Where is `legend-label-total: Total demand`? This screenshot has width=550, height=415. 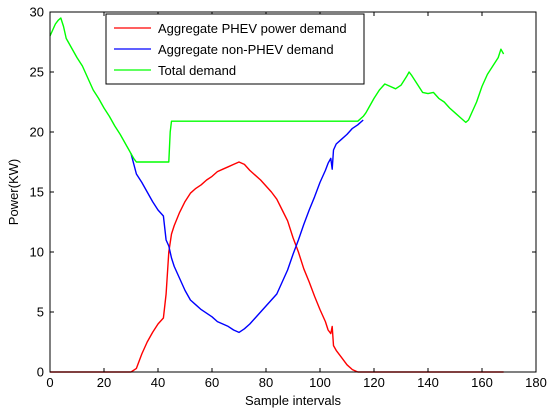
legend-label-total: Total demand is located at coordinates (197, 70).